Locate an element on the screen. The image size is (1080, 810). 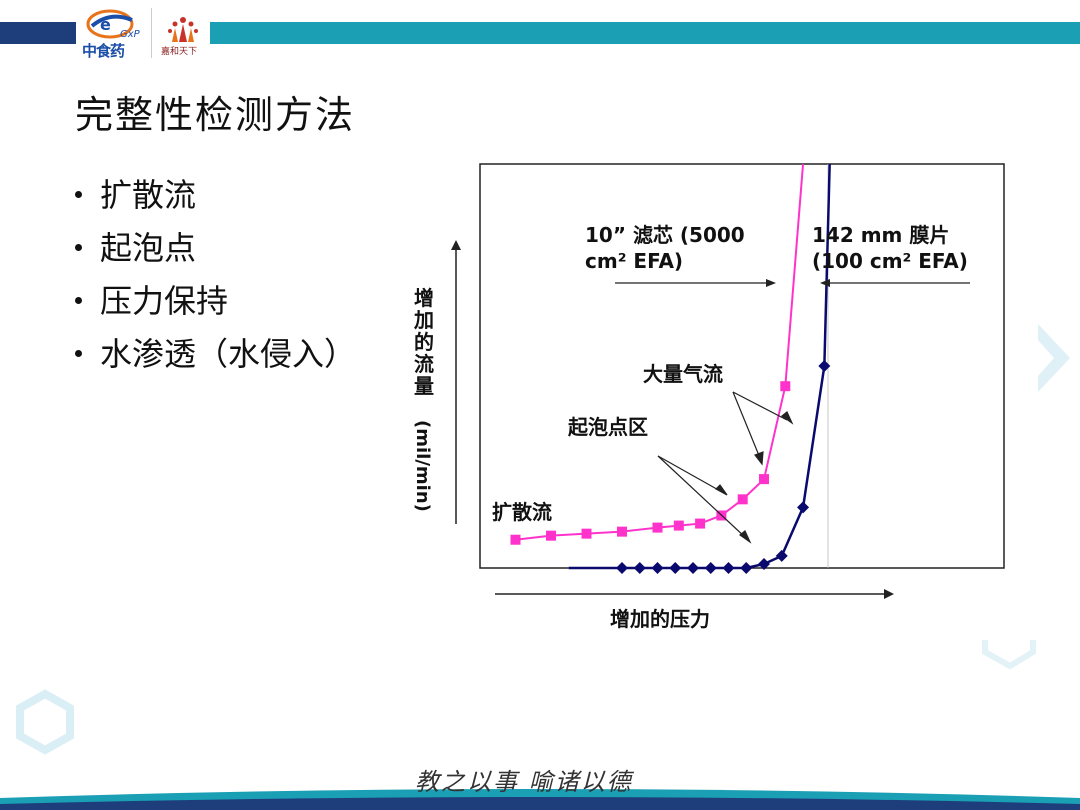
bubble-zone-label: 起泡点区 is located at coordinates (607, 427).